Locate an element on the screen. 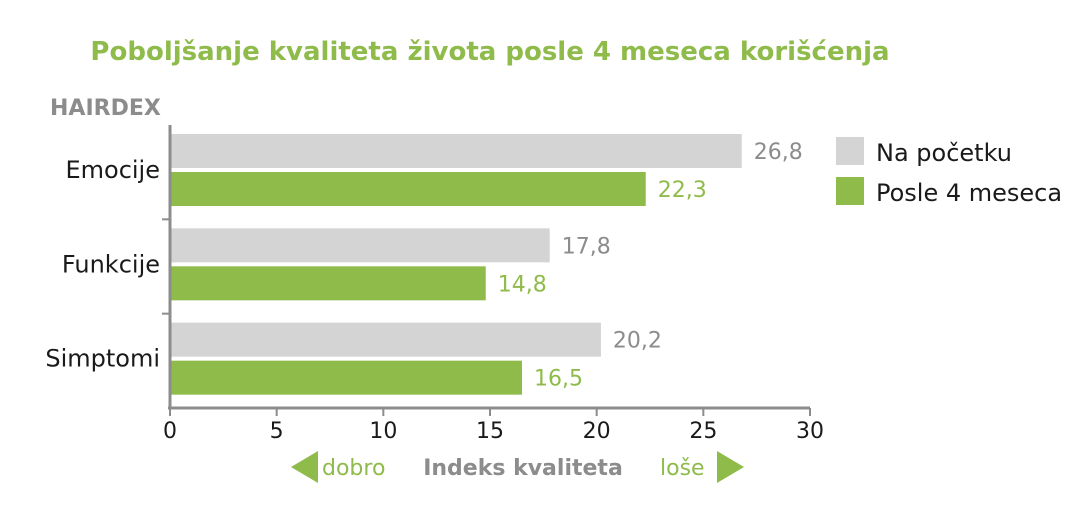 This screenshot has height=513, width=1080. bar-funkcije-before is located at coordinates (360, 245).